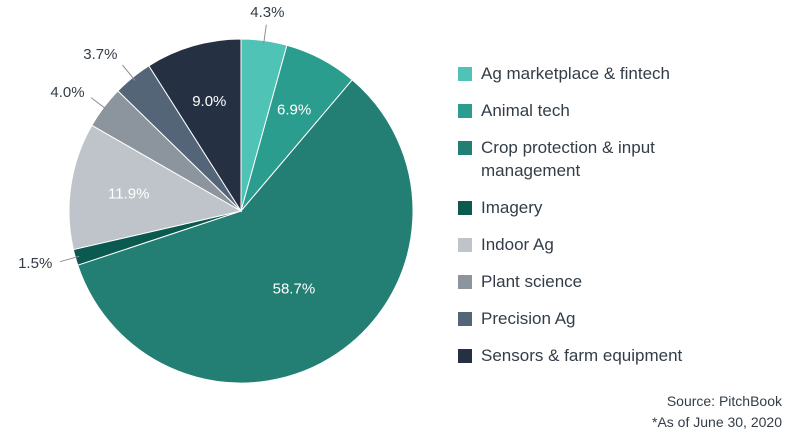  I want to click on chart-footnote: Source: PitchBook *As of June 30, 2020, so click(717, 412).